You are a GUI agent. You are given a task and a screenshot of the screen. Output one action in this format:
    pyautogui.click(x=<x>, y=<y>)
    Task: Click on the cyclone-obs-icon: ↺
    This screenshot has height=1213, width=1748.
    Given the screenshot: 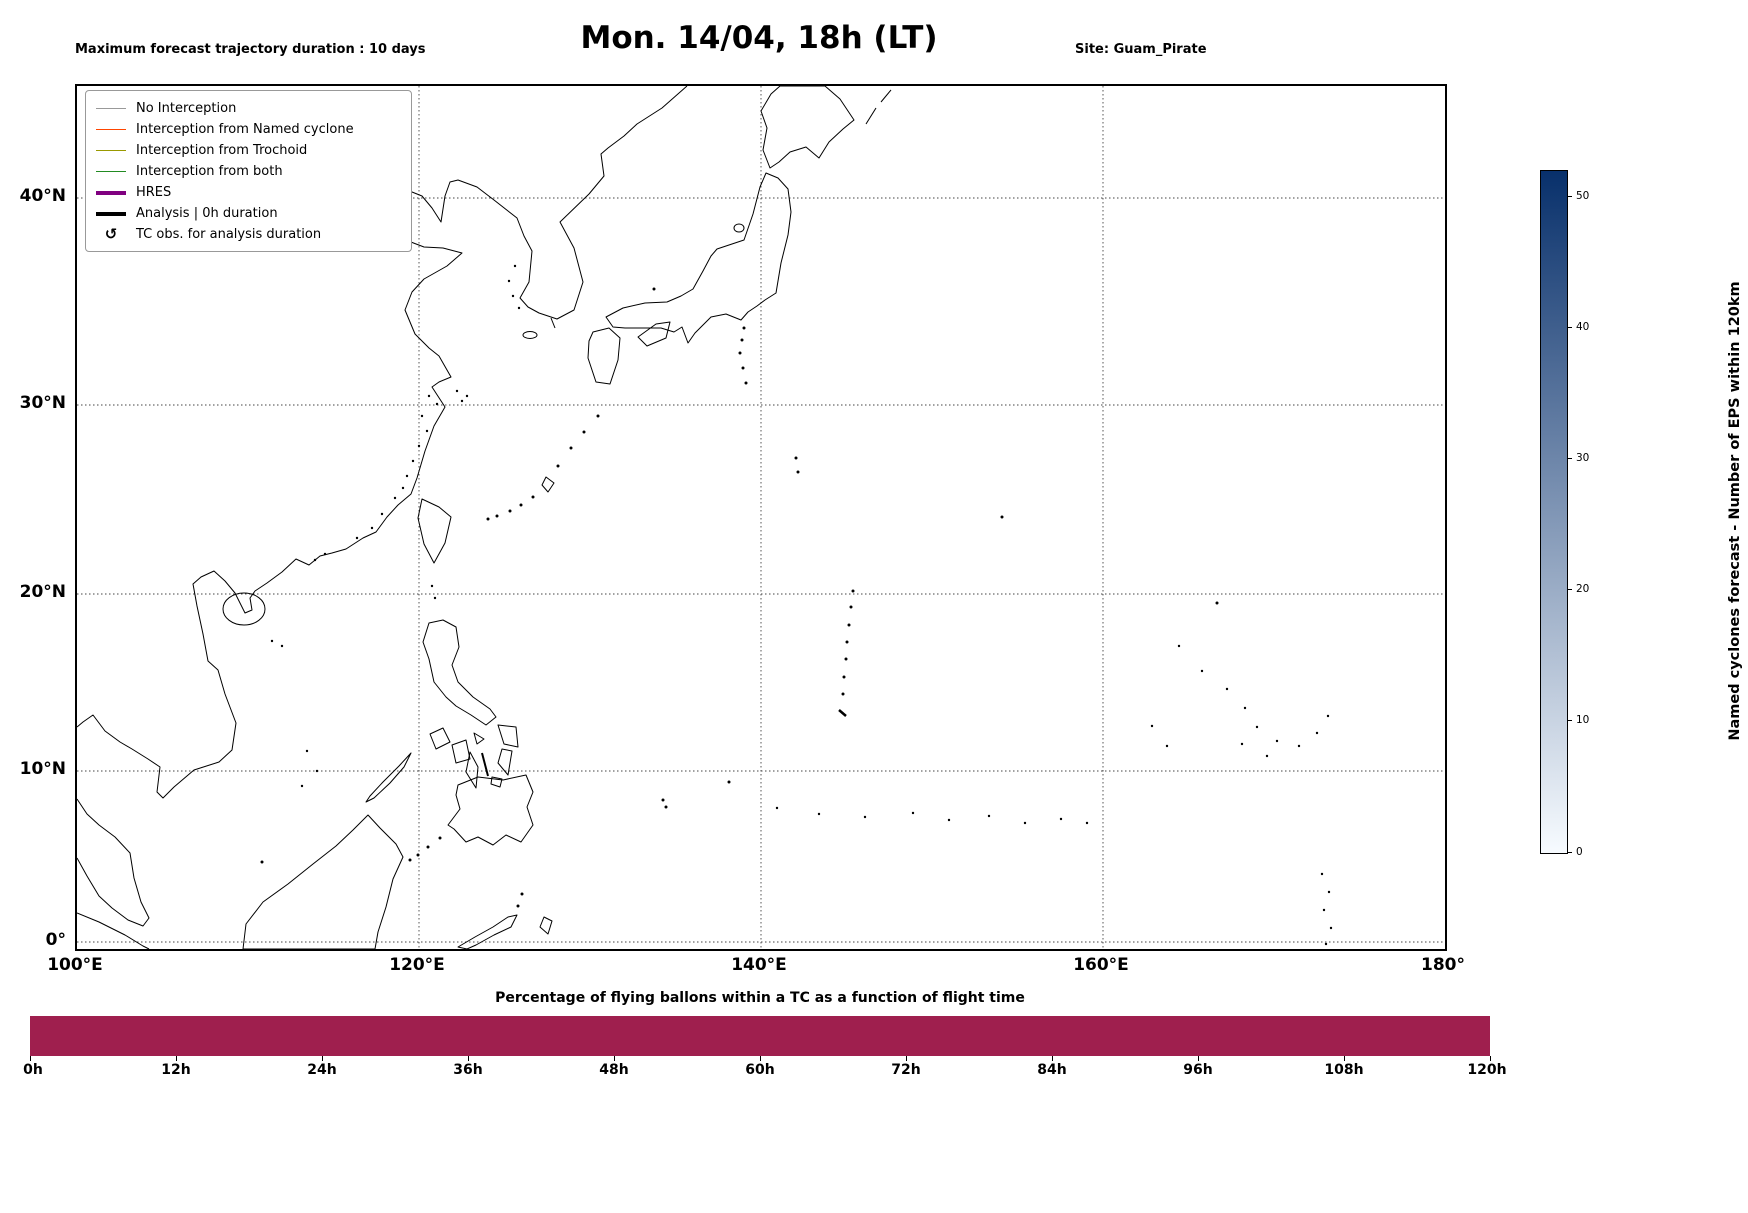 What is the action you would take?
    pyautogui.click(x=111, y=234)
    